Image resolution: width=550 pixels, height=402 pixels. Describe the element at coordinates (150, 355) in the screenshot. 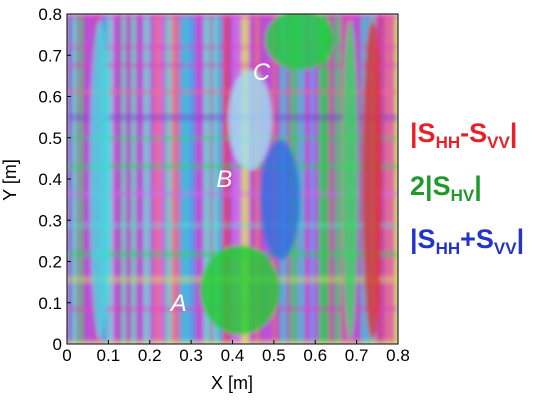

I see `x-tick-label: 0.2` at that location.